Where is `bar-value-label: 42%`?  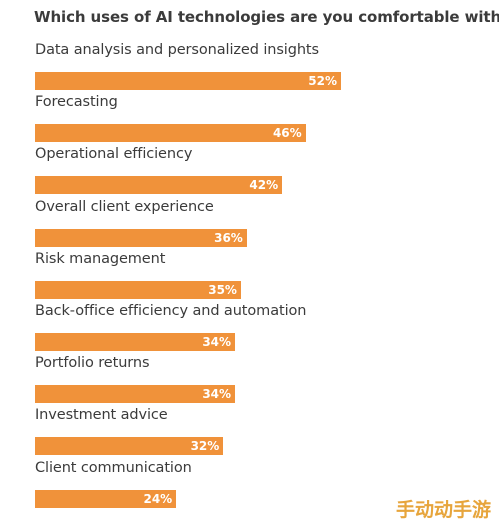 bar-value-label: 42% is located at coordinates (264, 185).